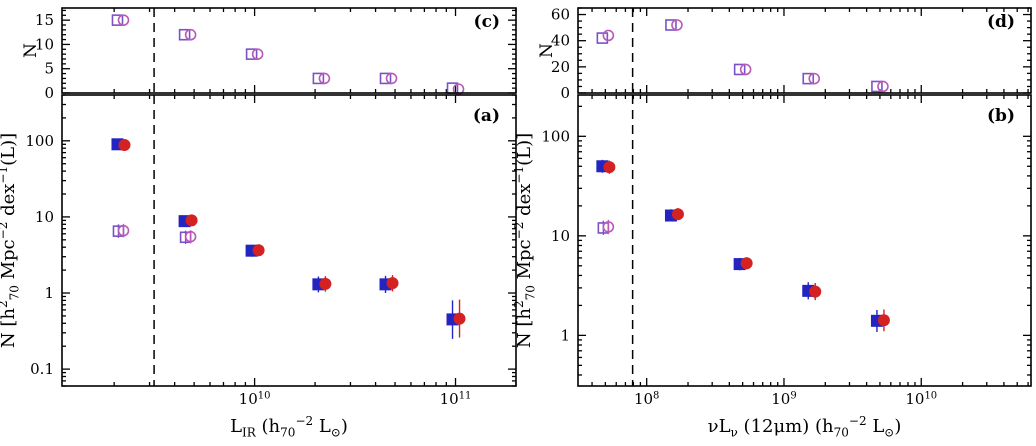 This screenshot has height=446, width=1036. I want to click on y-tick-label: 40, so click(560, 41).